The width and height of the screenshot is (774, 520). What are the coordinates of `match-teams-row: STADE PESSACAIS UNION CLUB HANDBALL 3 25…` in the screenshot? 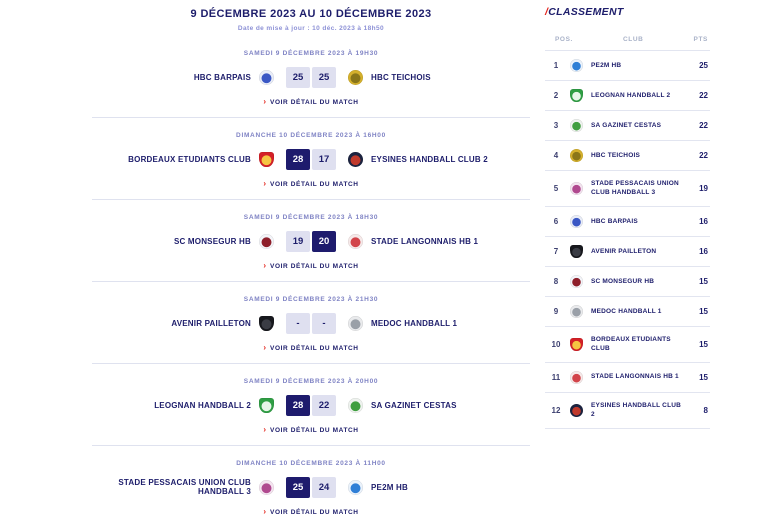 It's located at (311, 487).